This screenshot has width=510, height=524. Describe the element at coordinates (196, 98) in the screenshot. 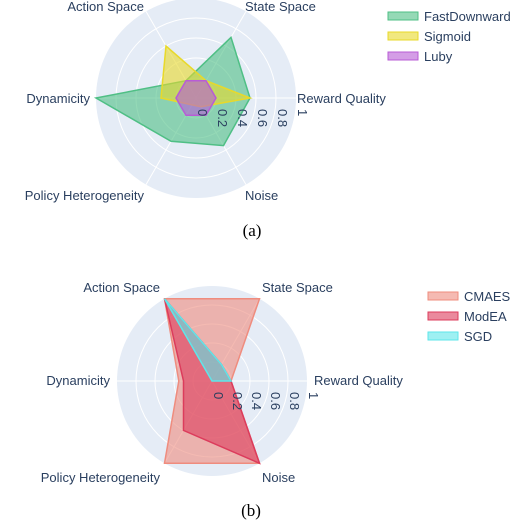

I see `series-luby-area` at that location.